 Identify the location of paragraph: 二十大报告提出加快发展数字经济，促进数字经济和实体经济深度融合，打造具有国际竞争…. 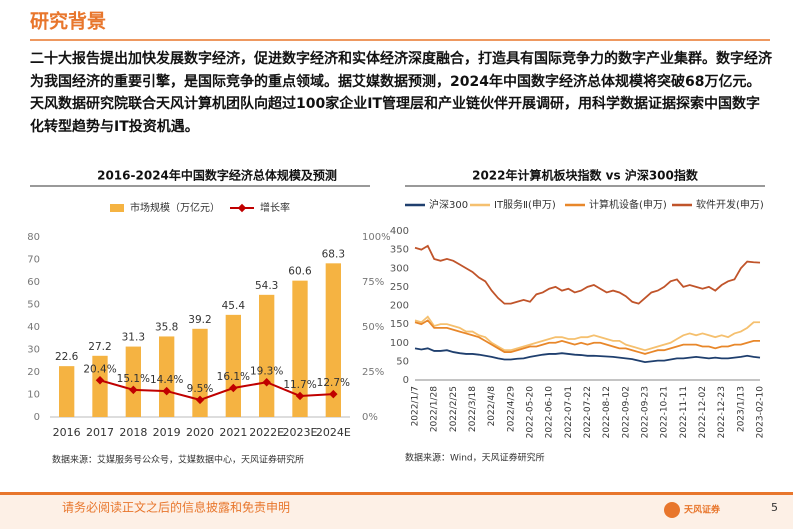
(401, 93).